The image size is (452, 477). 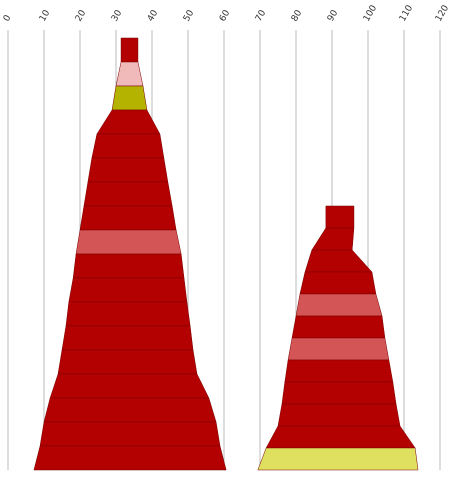 What do you see at coordinates (442, 13) in the screenshot?
I see `x-tick-label: 120` at bounding box center [442, 13].